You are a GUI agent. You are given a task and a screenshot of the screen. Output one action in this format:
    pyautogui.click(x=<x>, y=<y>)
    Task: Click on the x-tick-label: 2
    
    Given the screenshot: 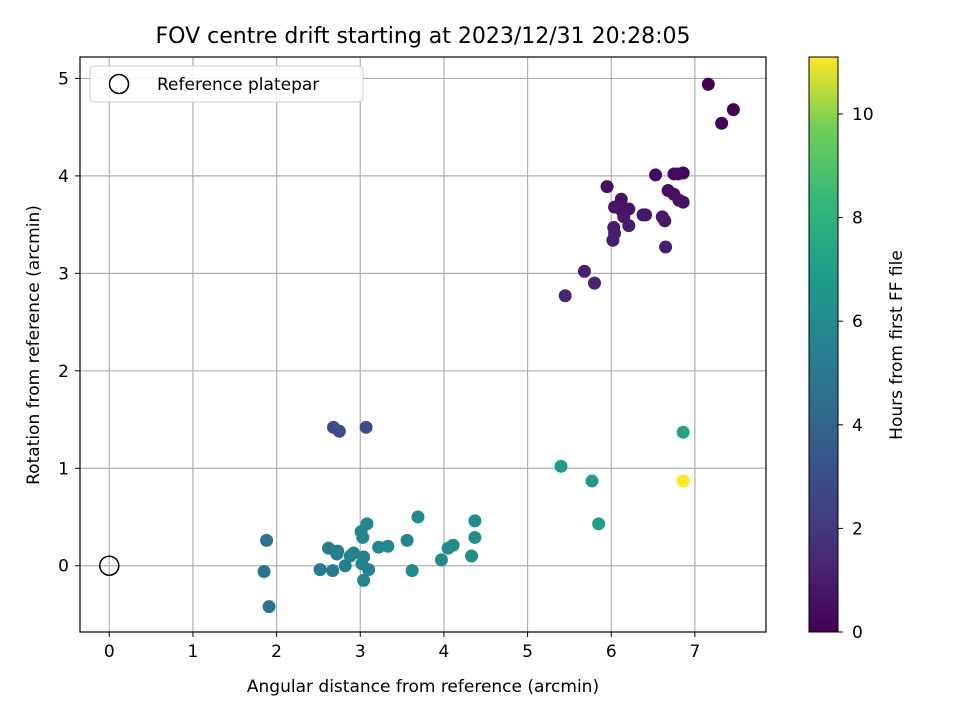 What is the action you would take?
    pyautogui.click(x=276, y=652)
    